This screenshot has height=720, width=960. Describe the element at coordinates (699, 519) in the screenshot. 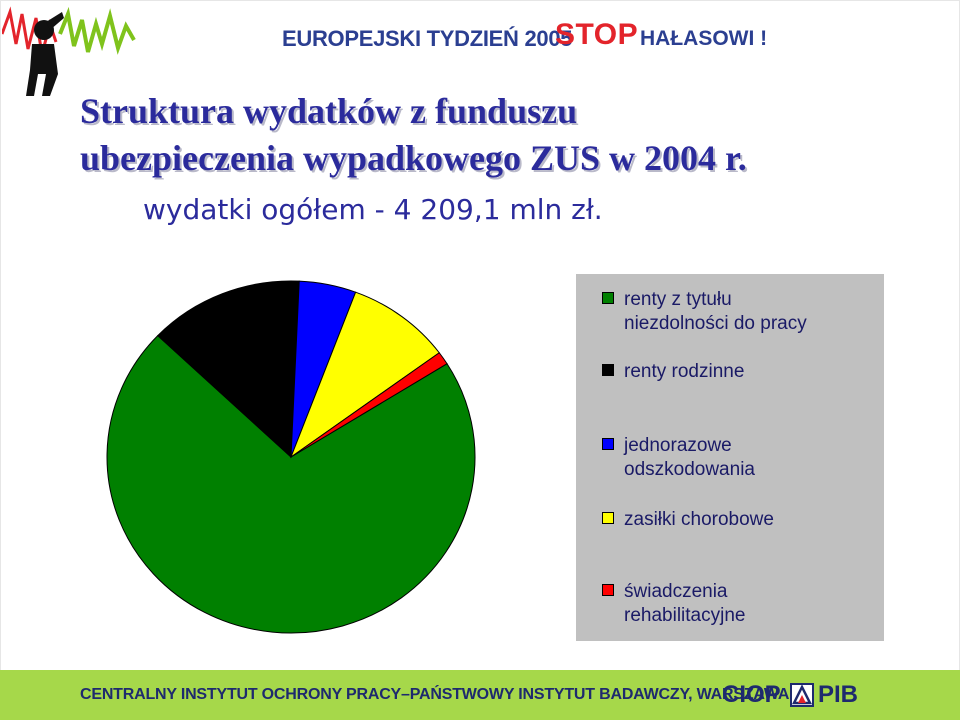

I see `legend-label: zasiłki chorobowe` at that location.